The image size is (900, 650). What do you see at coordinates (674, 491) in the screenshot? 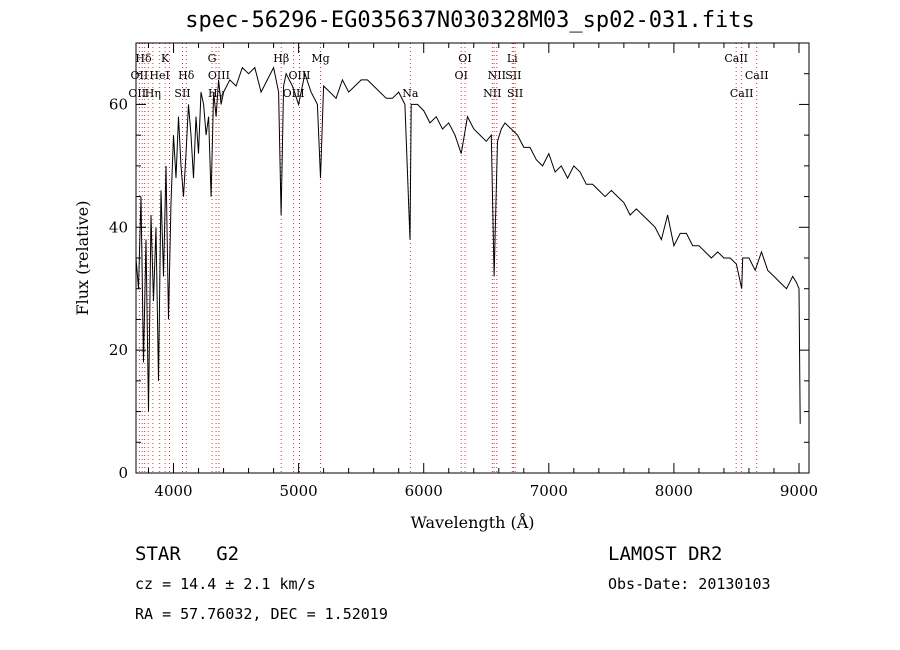
I see `x-tick-label: 8000` at bounding box center [674, 491].